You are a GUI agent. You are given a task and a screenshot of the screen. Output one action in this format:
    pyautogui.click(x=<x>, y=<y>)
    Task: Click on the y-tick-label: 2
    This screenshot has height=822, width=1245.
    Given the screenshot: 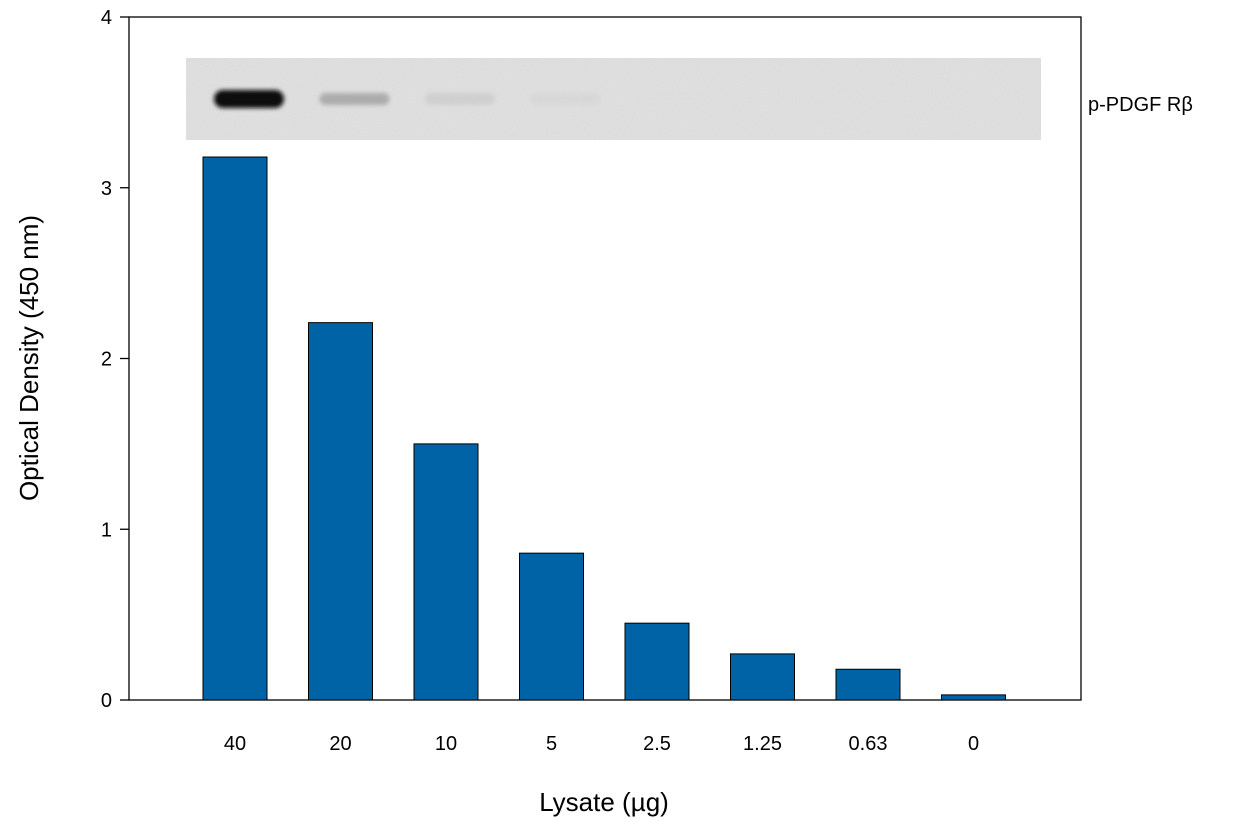 What is the action you would take?
    pyautogui.click(x=106, y=360)
    